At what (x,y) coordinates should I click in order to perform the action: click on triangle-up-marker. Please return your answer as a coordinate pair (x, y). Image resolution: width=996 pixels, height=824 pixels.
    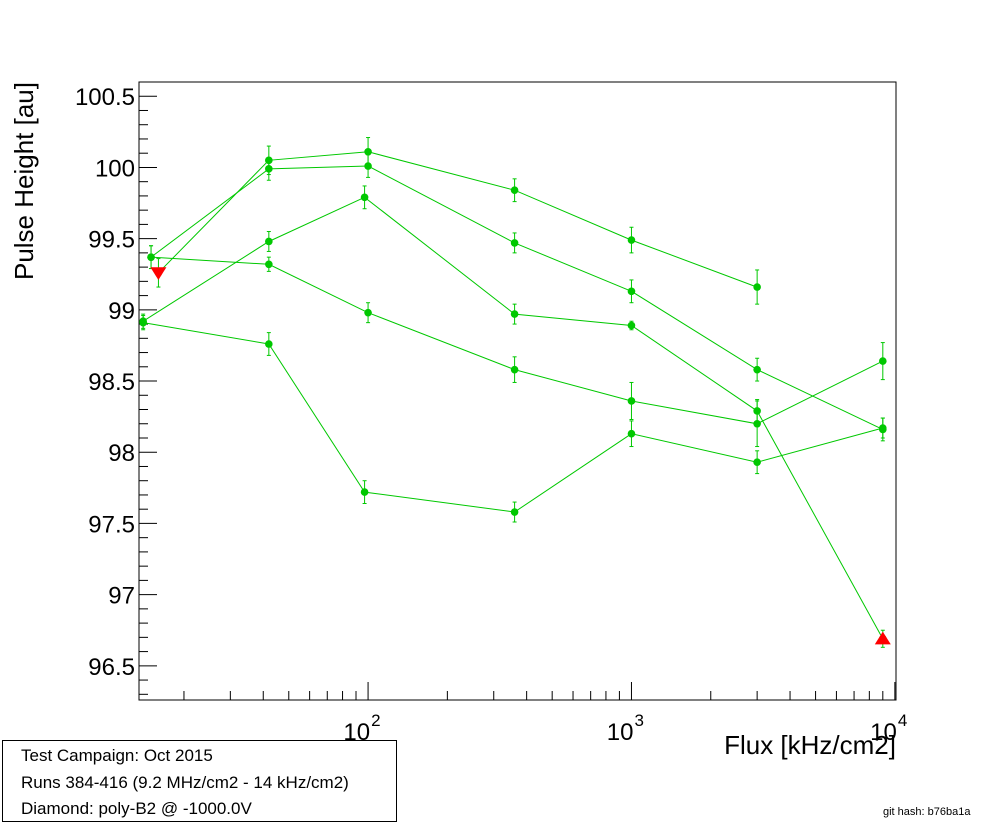
    Looking at the image, I should click on (882, 638).